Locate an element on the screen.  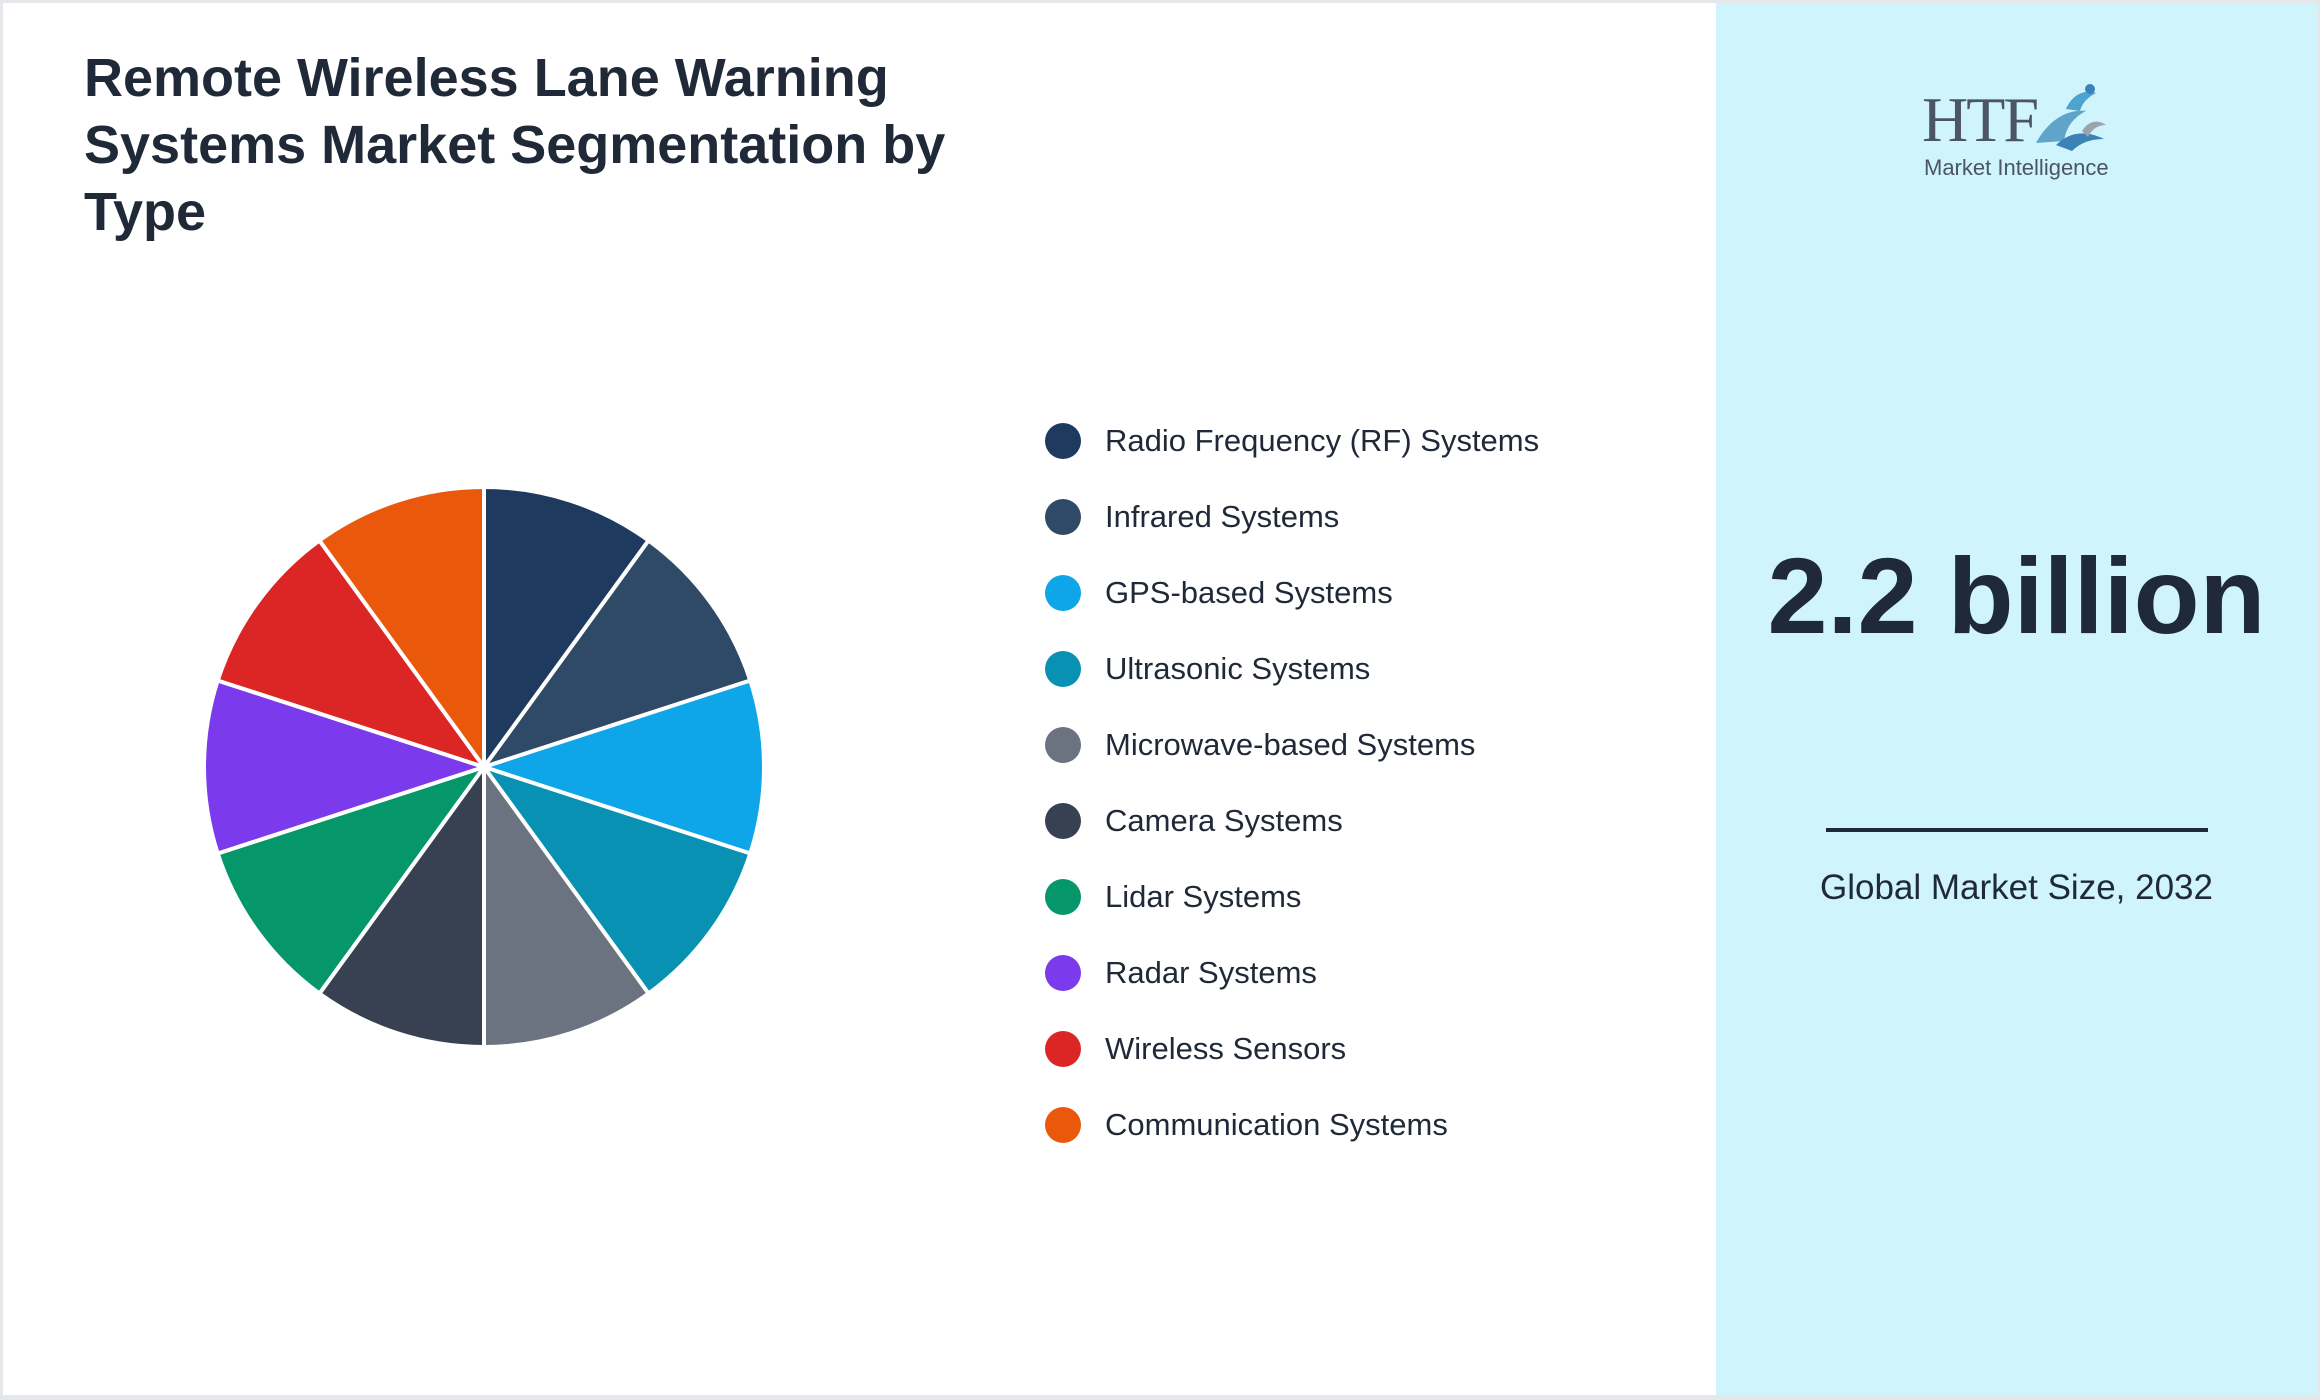
legend-item: Radio Frequency (RF) Systems is located at coordinates (1292, 441).